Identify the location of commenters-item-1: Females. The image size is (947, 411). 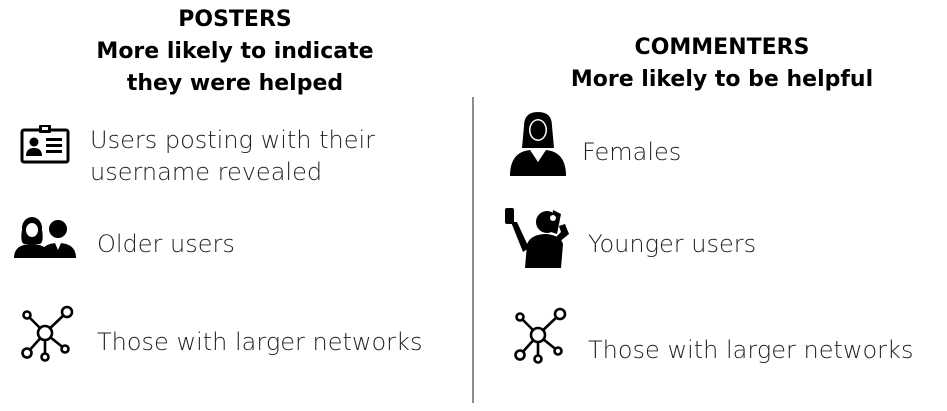
(632, 152).